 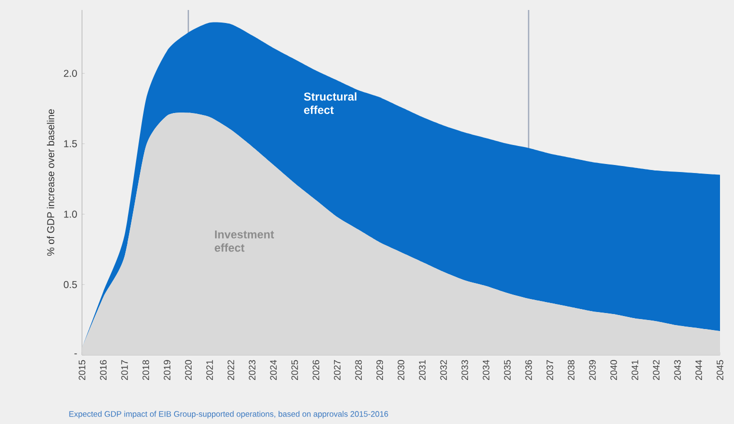 What do you see at coordinates (422, 370) in the screenshot?
I see `x-tick-label: 2031` at bounding box center [422, 370].